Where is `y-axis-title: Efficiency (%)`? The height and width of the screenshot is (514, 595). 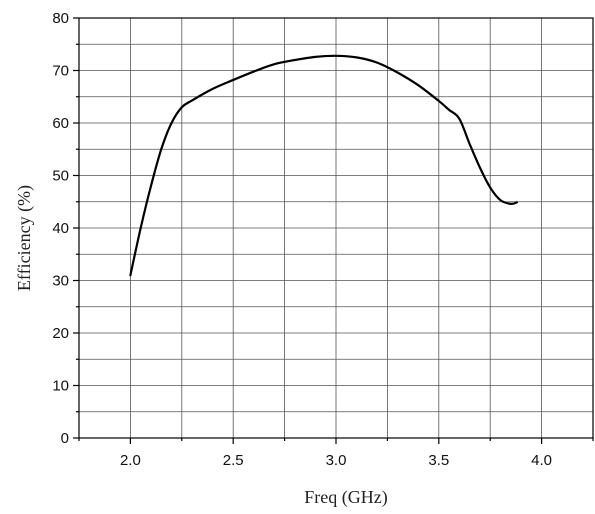 y-axis-title: Efficiency (%) is located at coordinates (24, 238).